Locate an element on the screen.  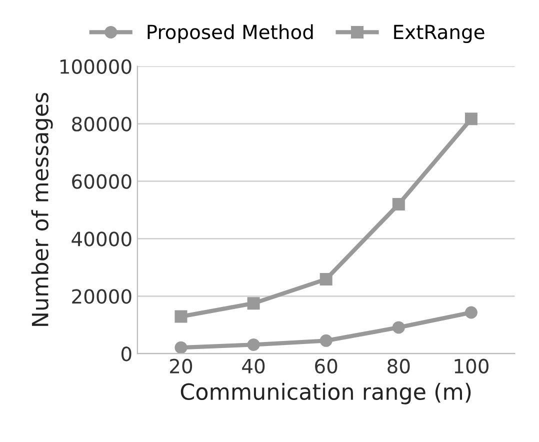
y-tick-label: 80000 is located at coordinates (102, 124).